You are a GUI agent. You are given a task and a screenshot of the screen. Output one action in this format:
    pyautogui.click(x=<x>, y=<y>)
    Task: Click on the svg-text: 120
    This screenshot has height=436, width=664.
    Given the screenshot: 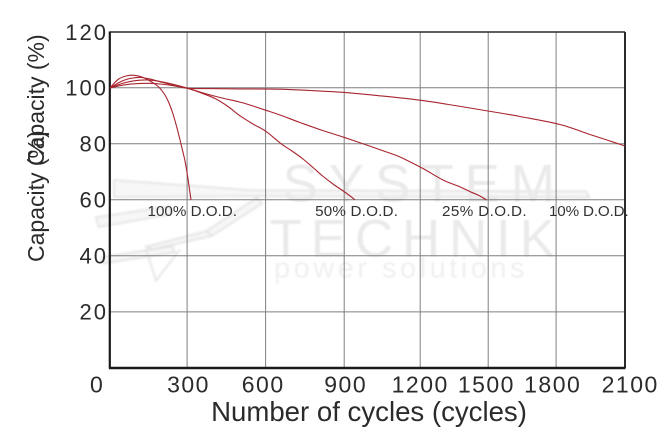 What is the action you would take?
    pyautogui.click(x=86, y=32)
    